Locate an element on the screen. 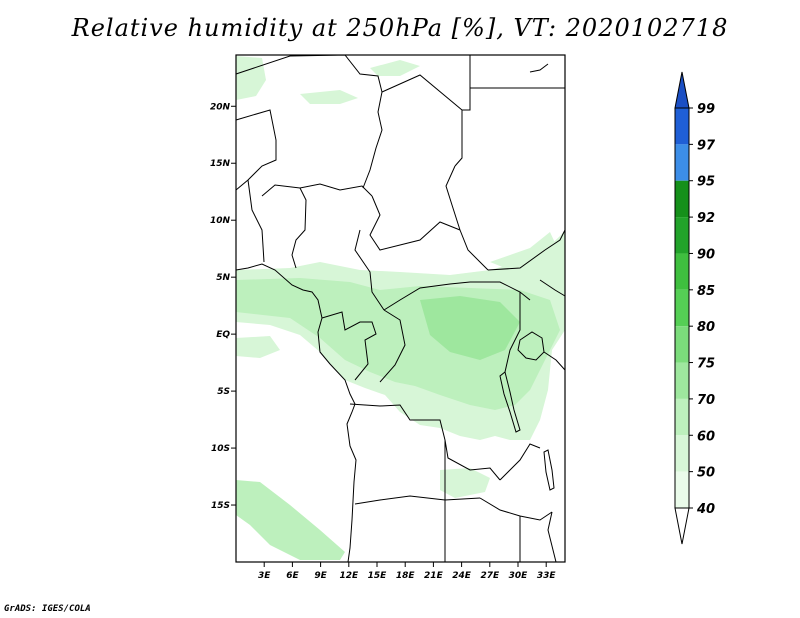  lon-tick-label: 6E is located at coordinates (292, 576).